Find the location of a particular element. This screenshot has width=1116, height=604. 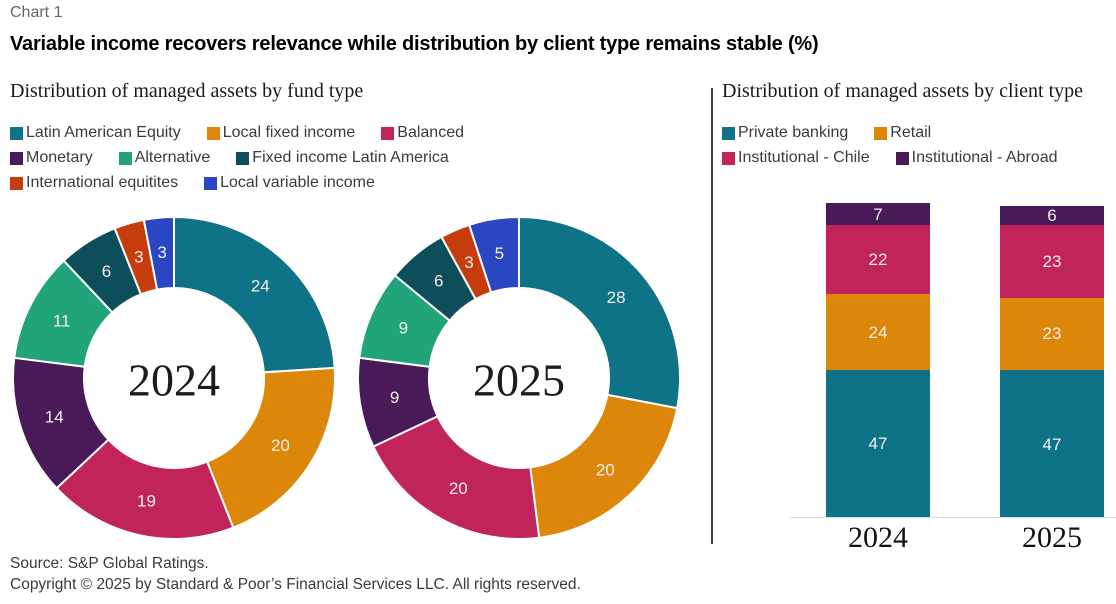

bar-segment-value: 7 is located at coordinates (878, 214).